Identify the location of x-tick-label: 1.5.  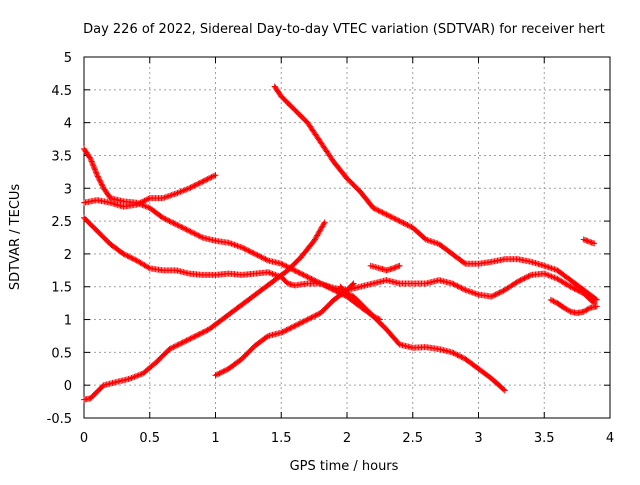
(281, 438).